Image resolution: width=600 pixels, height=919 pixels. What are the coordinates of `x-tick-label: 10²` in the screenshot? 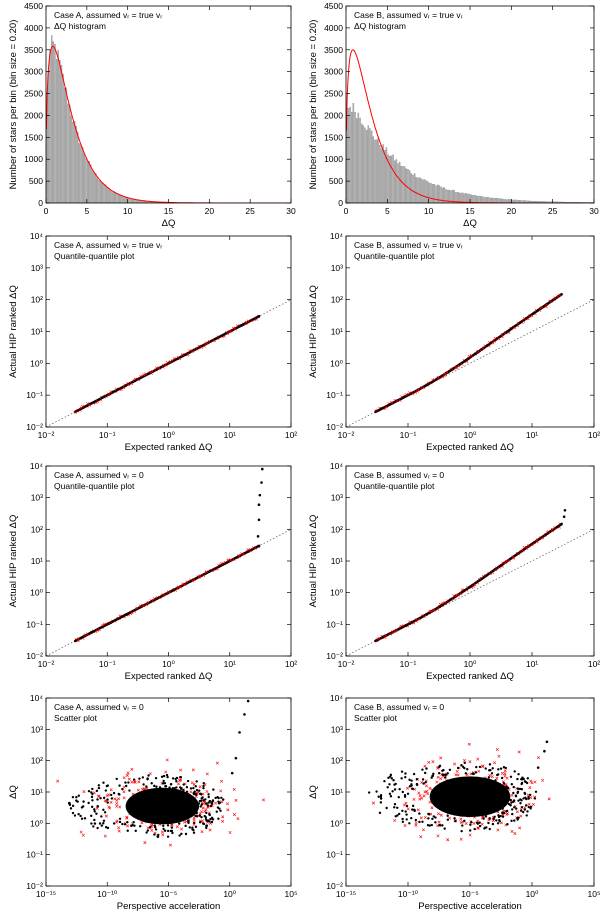 It's located at (594, 435).